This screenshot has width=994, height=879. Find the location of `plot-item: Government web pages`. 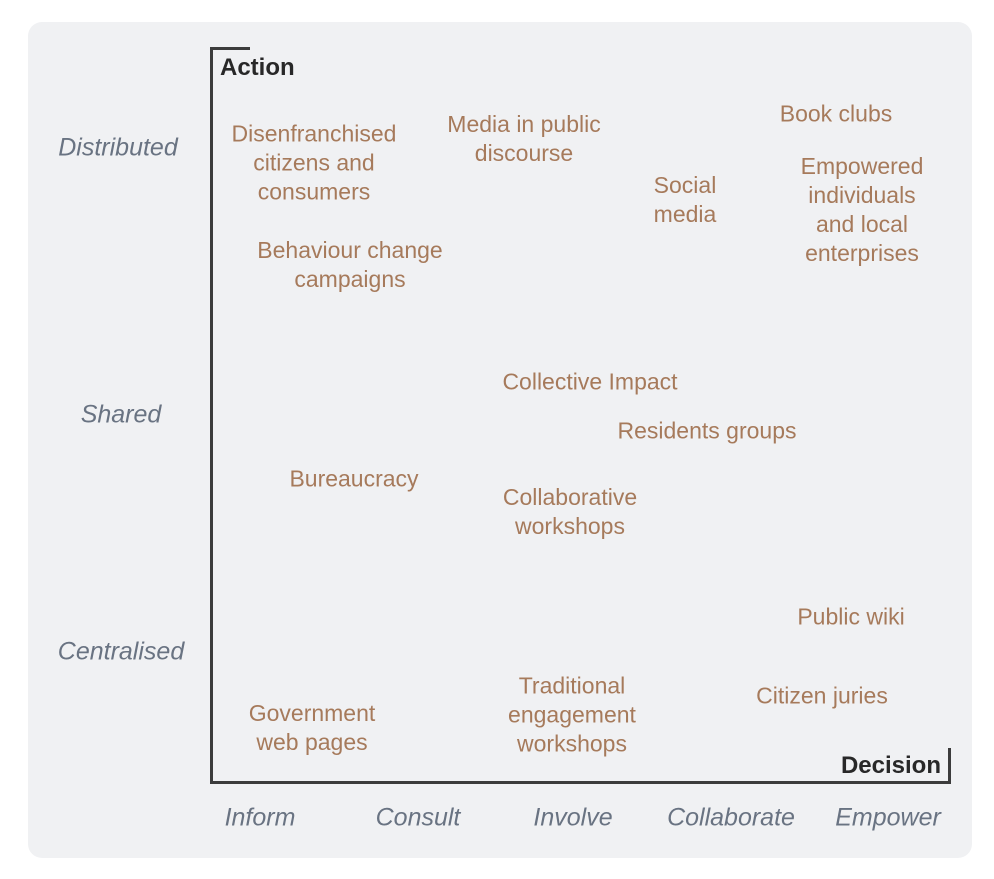

plot-item: Government web pages is located at coordinates (312, 727).